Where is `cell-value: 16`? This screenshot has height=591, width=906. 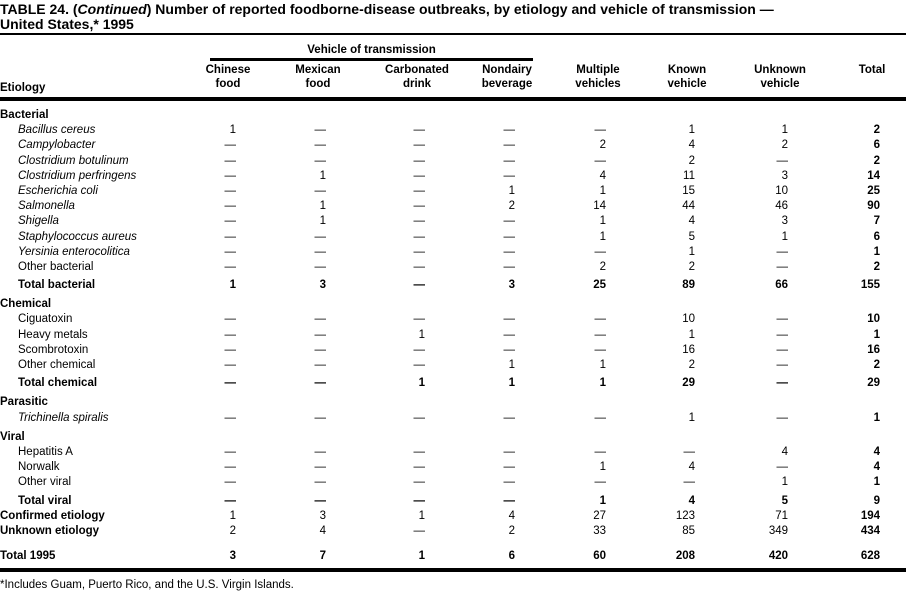
cell-value: 16 is located at coordinates (688, 349).